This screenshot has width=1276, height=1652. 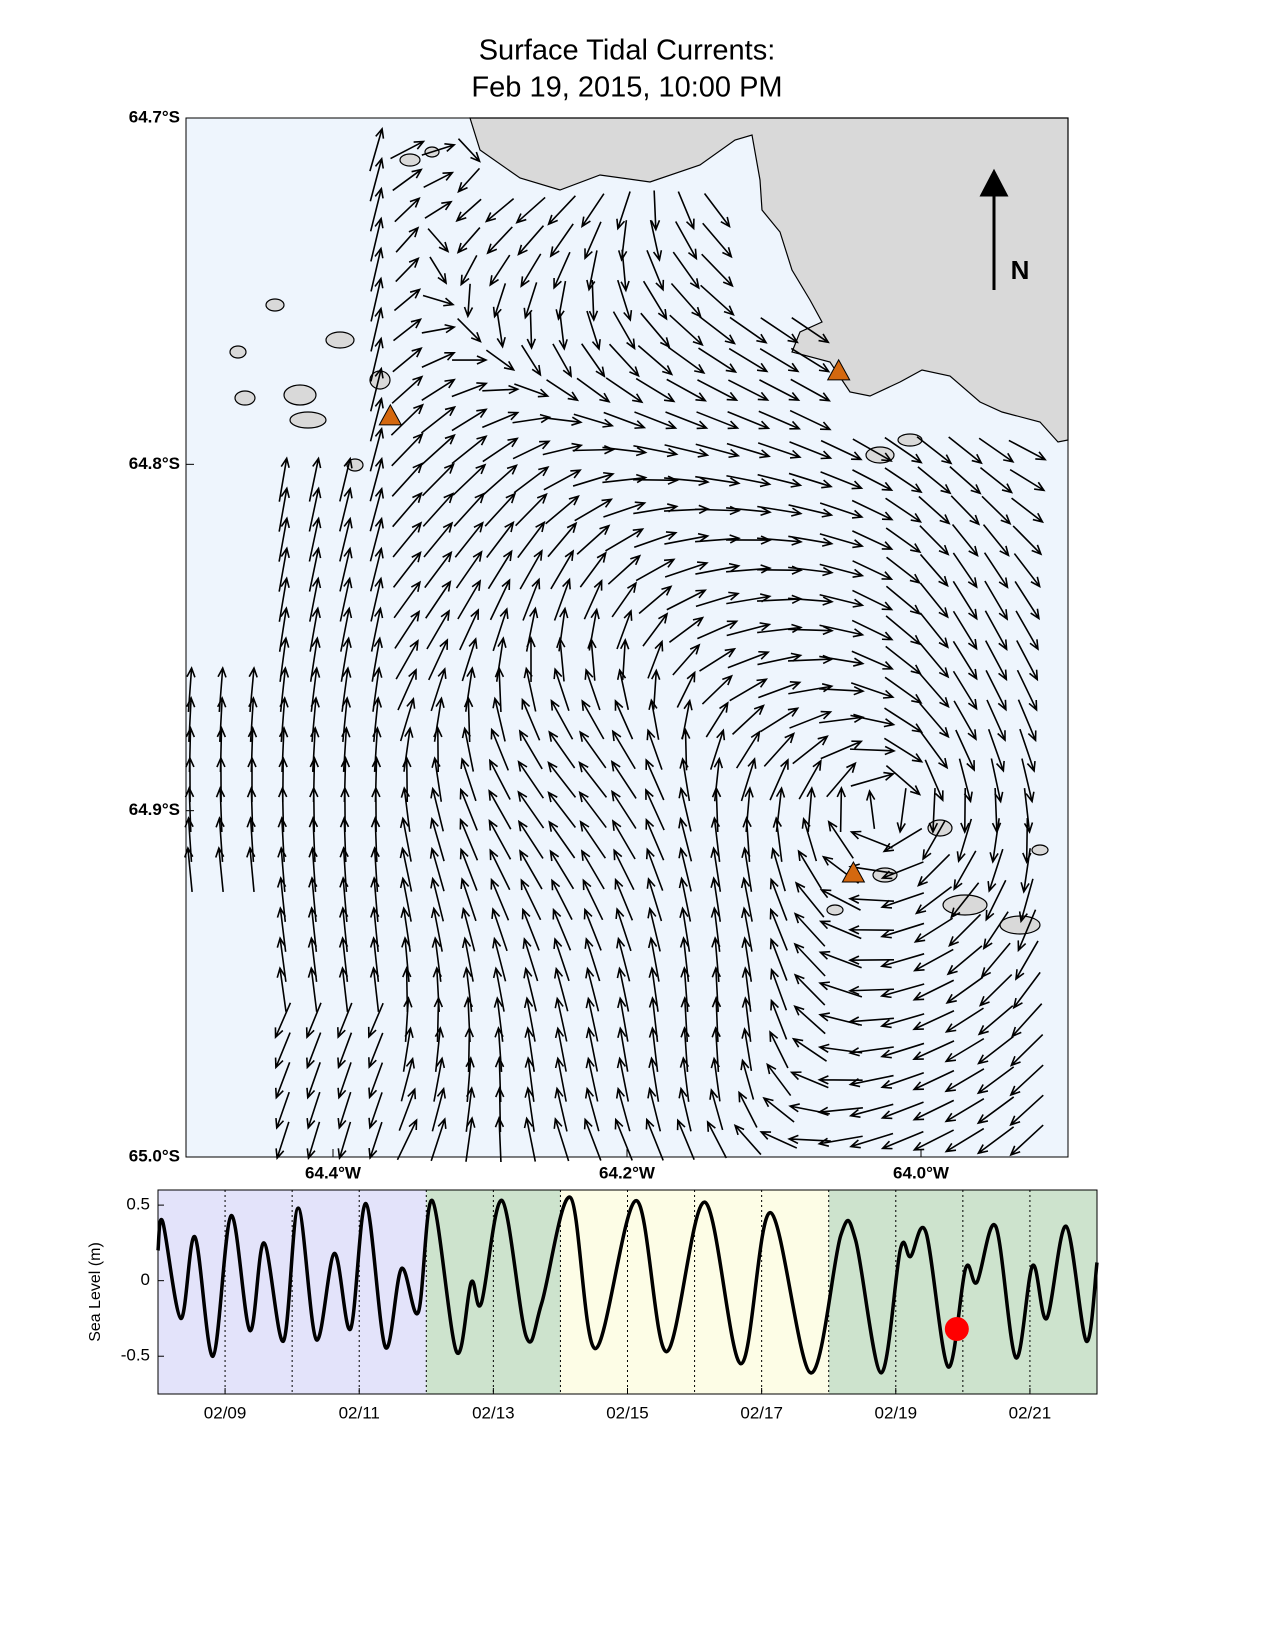 I want to click on station, so click(x=390, y=414).